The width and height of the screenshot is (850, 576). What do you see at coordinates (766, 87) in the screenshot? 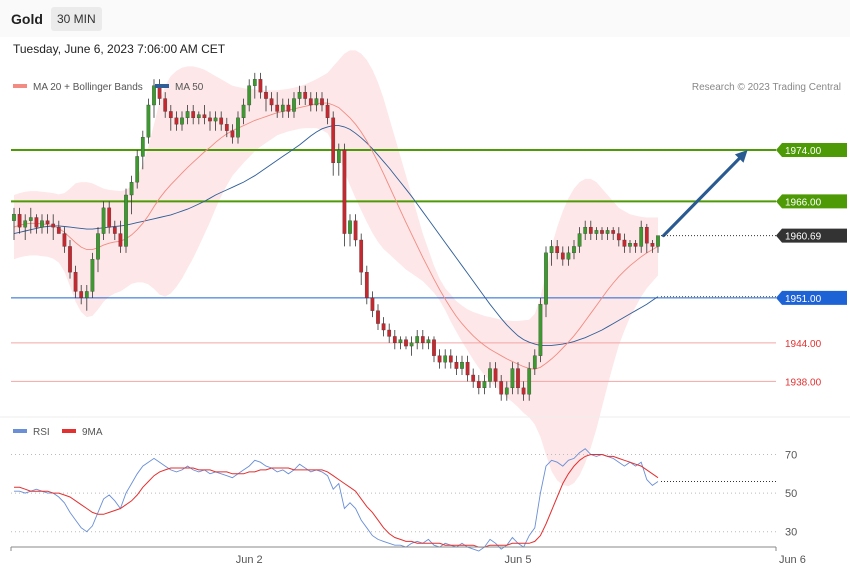
I see `research-credit: Research © 2023 Trading Central` at bounding box center [766, 87].